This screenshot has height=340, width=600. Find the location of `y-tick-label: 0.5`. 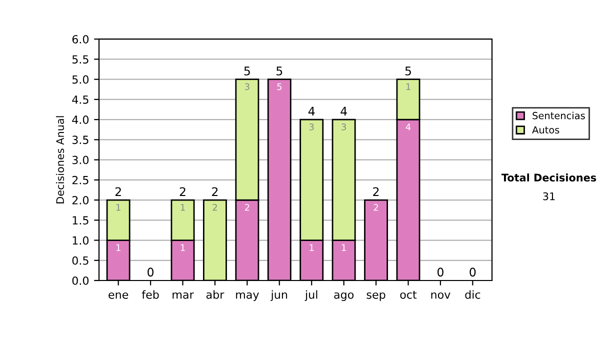

y-tick-label: 0.5 is located at coordinates (80, 260).